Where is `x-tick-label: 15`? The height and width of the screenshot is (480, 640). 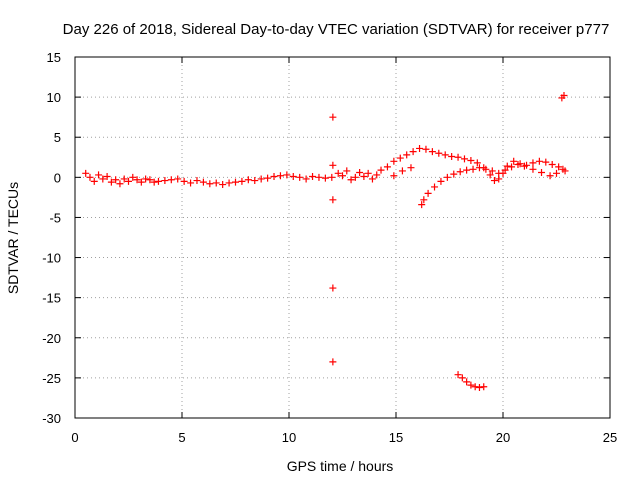
x-tick-label: 15 is located at coordinates (396, 437).